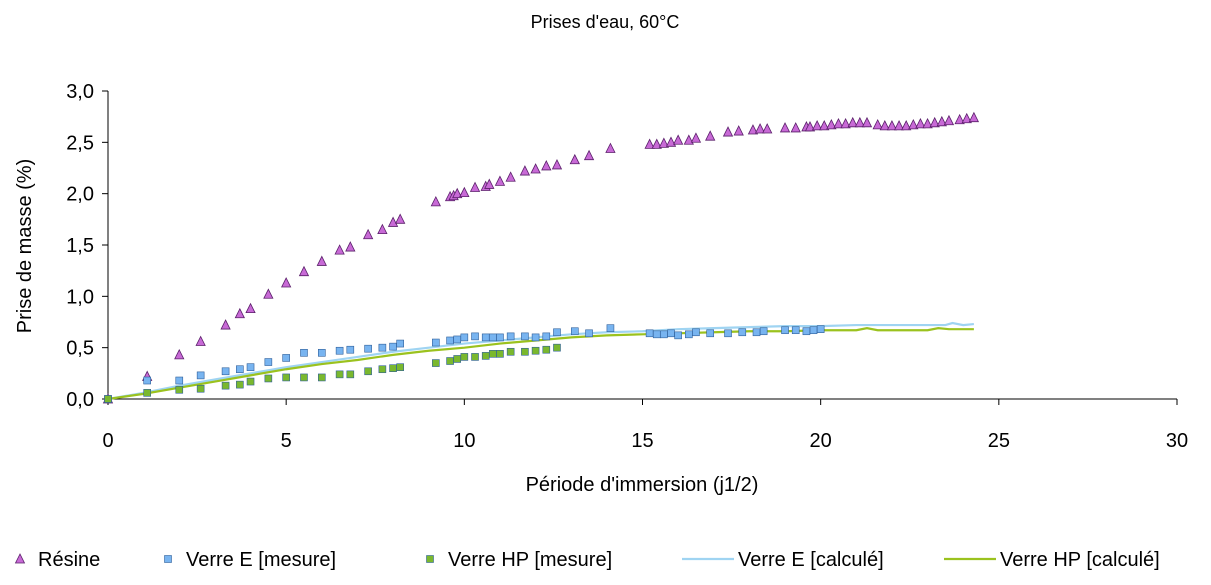 Image resolution: width=1211 pixels, height=585 pixels. I want to click on chart-title: Prises d'eau, 60°C, so click(605, 22).